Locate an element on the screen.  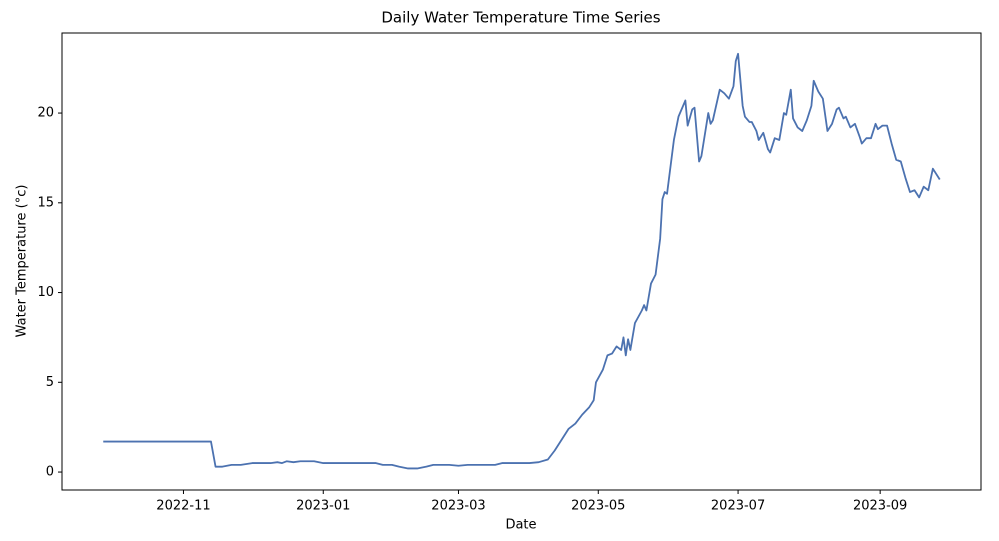
y-tick-label: 15 is located at coordinates (45, 202).